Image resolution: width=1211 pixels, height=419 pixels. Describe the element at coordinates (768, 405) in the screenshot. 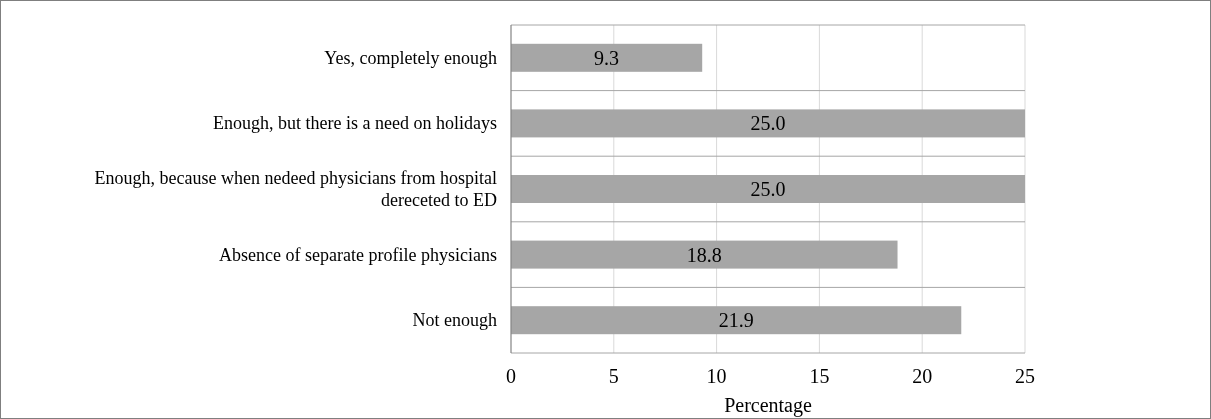

I see `x-axis-title: Percentage` at that location.